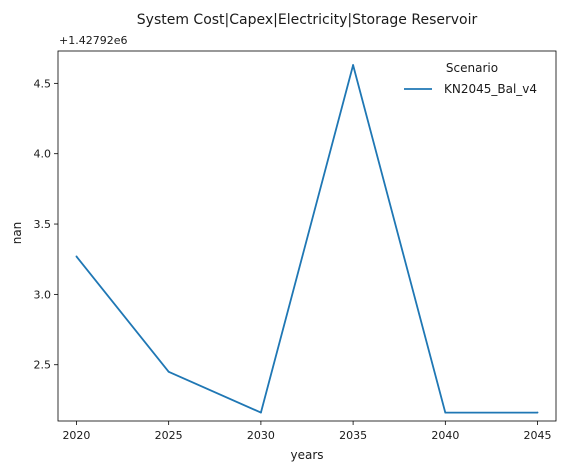 The image size is (565, 472). Describe the element at coordinates (43, 224) in the screenshot. I see `y-tick-label: 3.5` at that location.